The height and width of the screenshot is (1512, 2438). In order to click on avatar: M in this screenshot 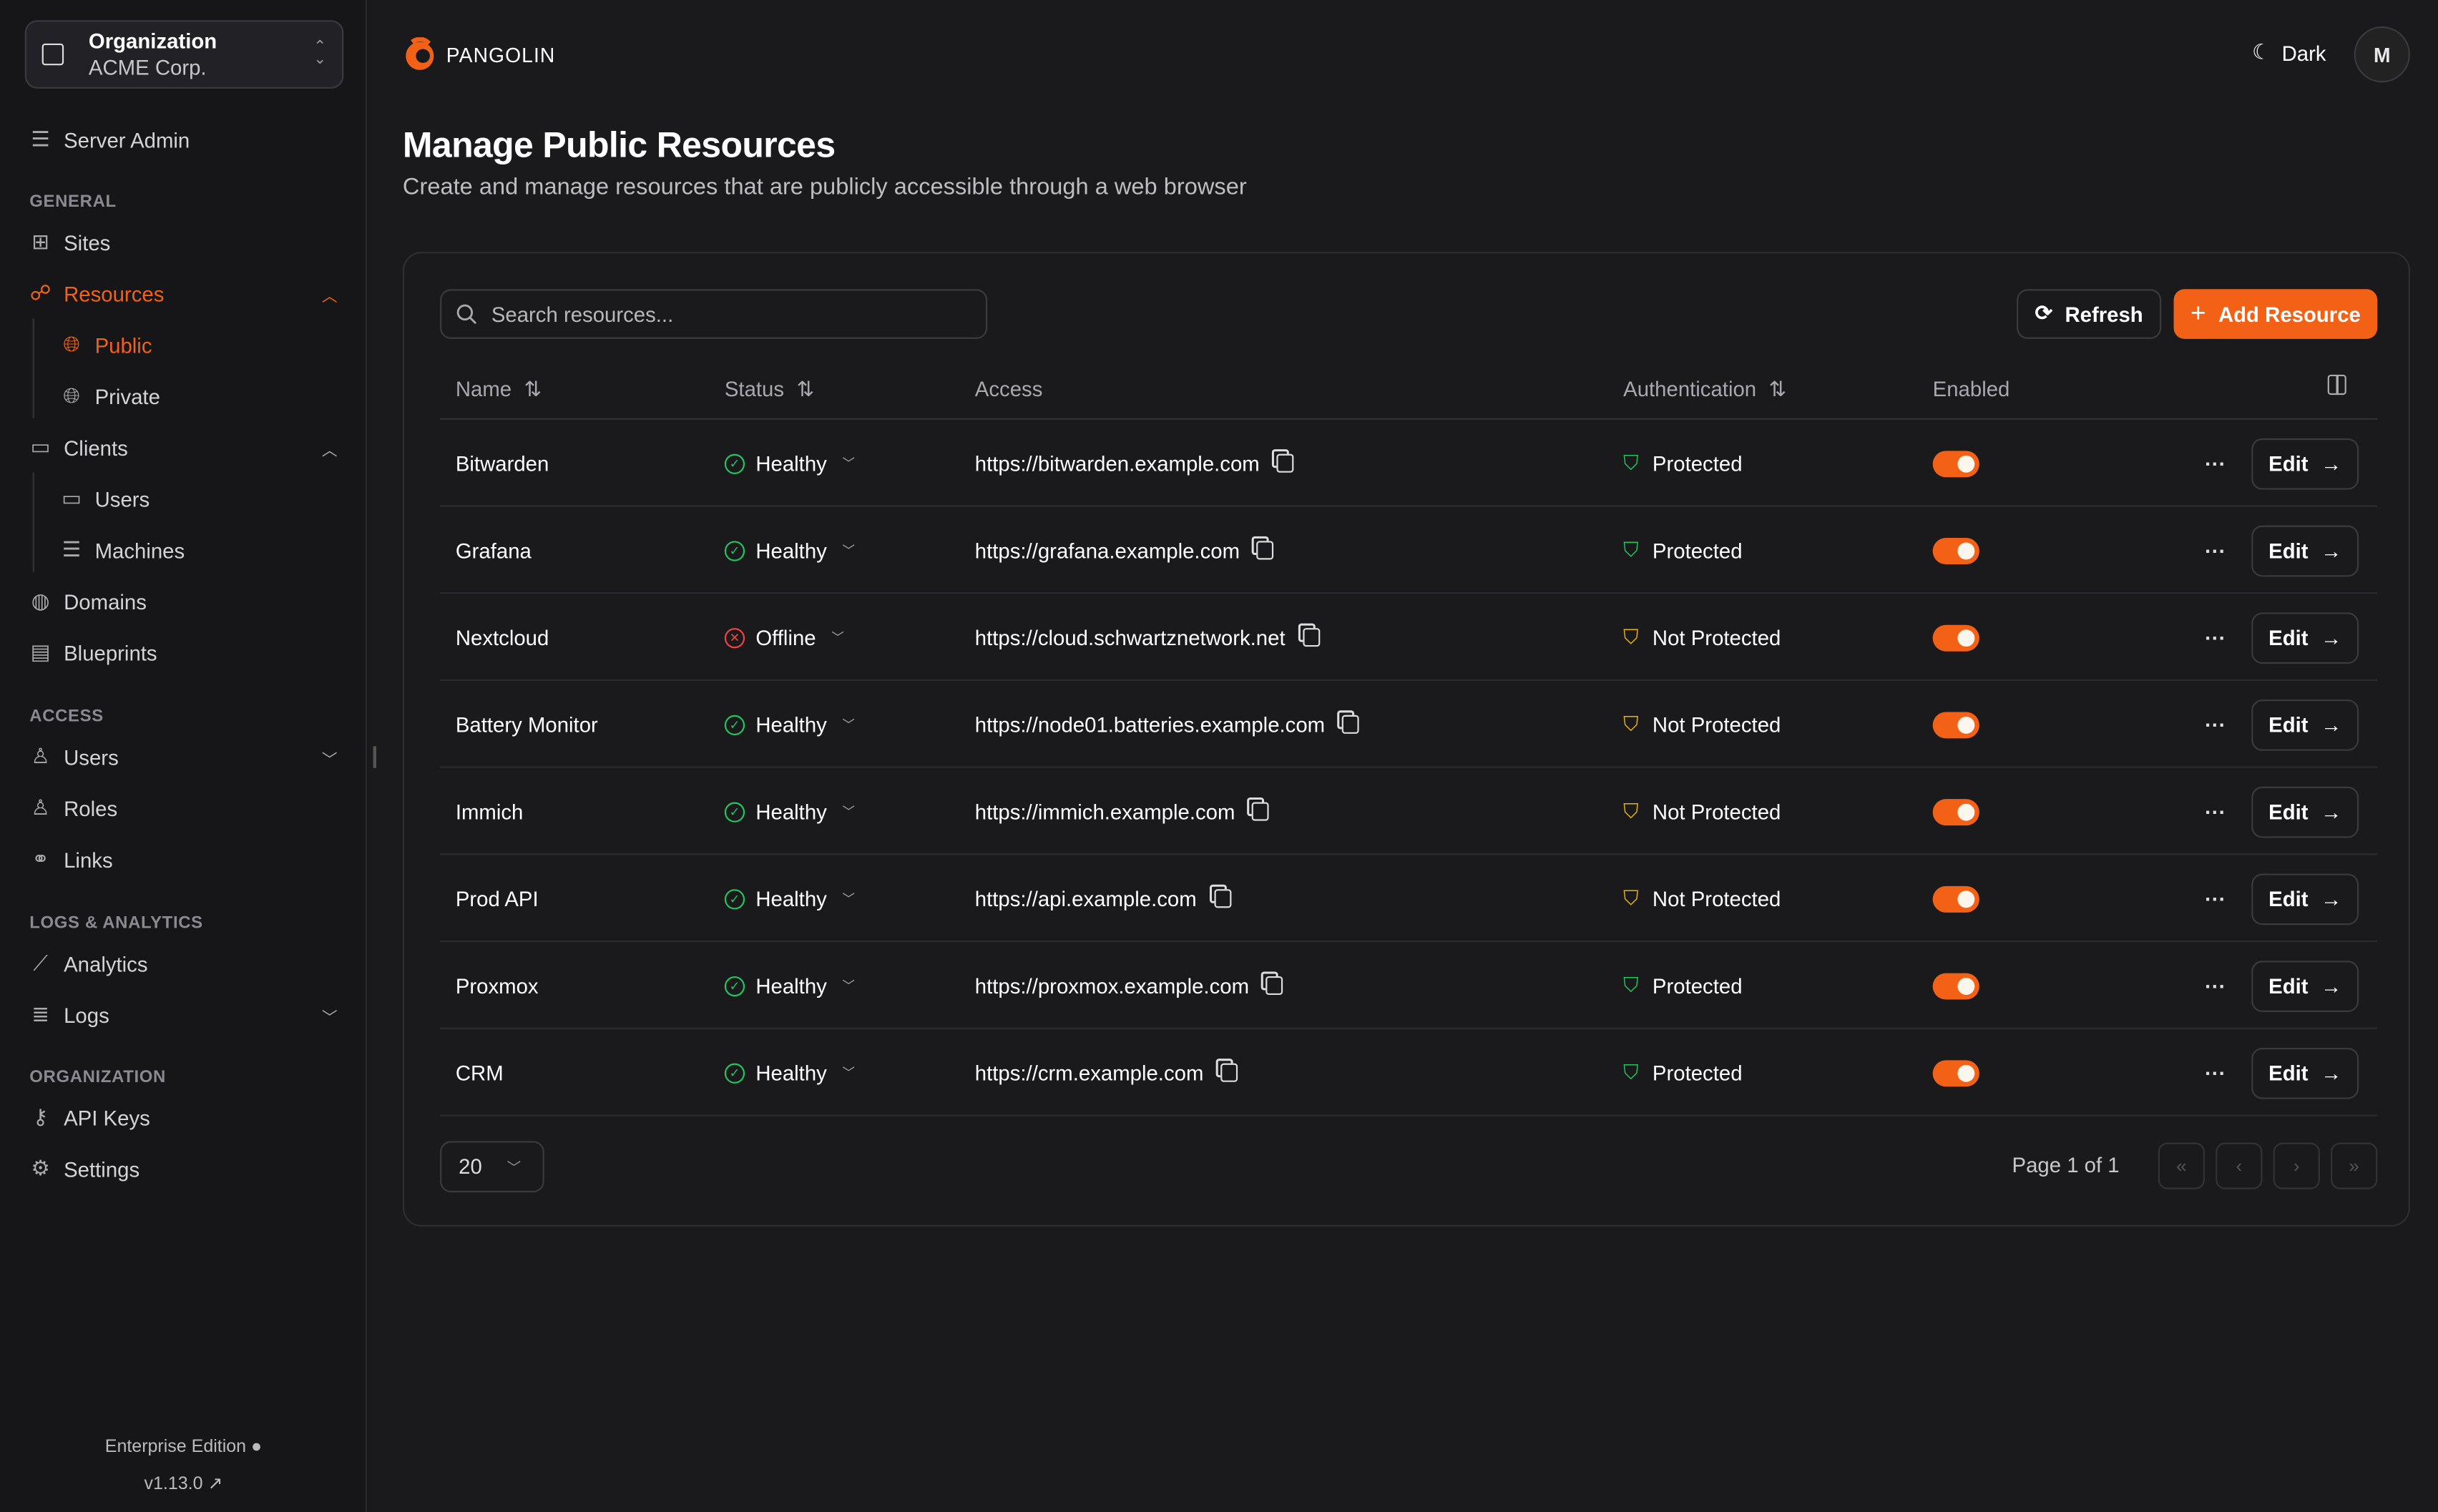, I will do `click(2382, 54)`.